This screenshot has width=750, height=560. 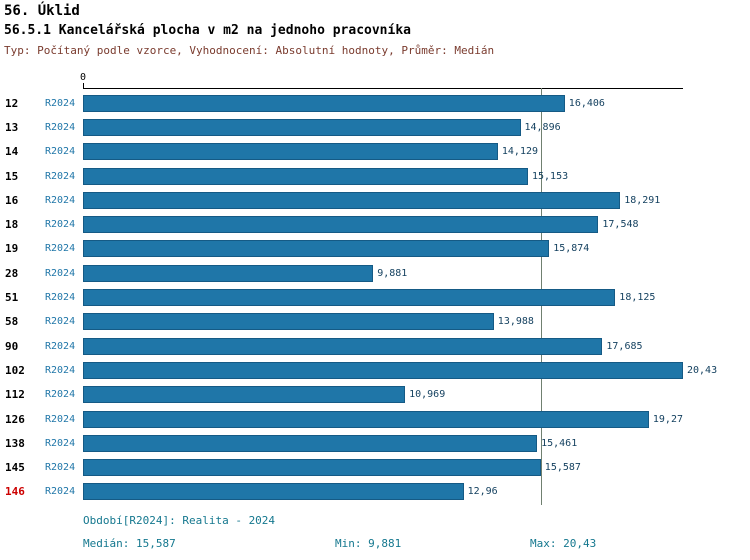 I want to click on footer-max: Max: 20,43, so click(x=563, y=543).